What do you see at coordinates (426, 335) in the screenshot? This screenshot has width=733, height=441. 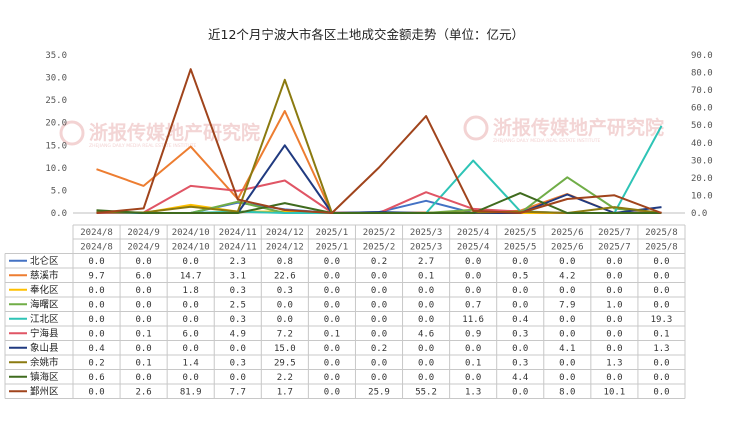 I see `table-cell: 4.6` at bounding box center [426, 335].